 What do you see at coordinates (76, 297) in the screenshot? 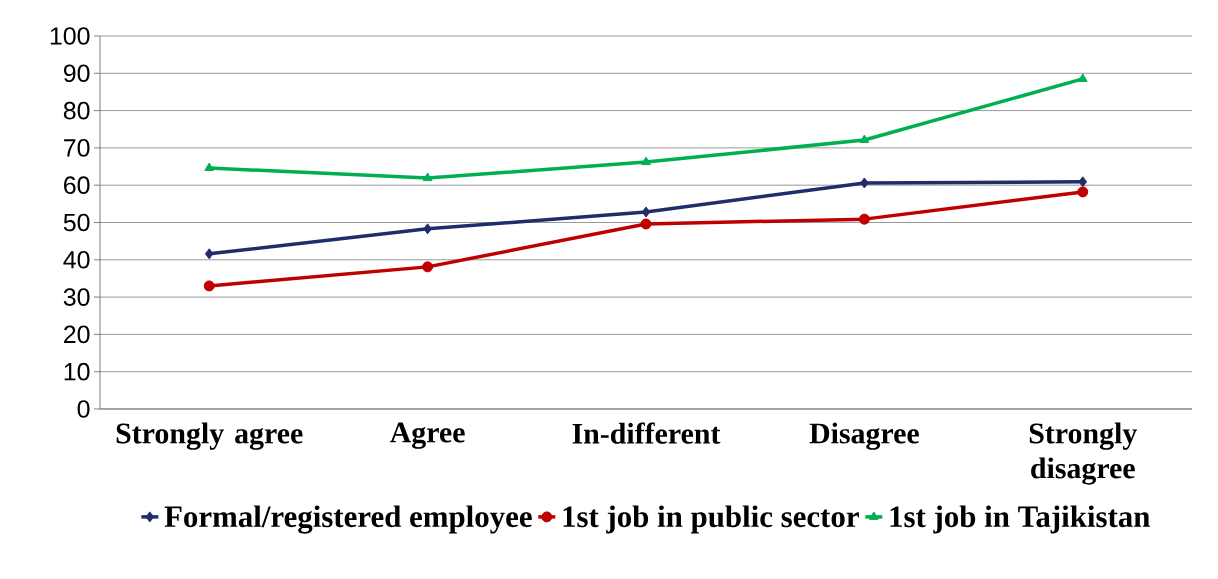
I see `y-tick-label: 30` at bounding box center [76, 297].